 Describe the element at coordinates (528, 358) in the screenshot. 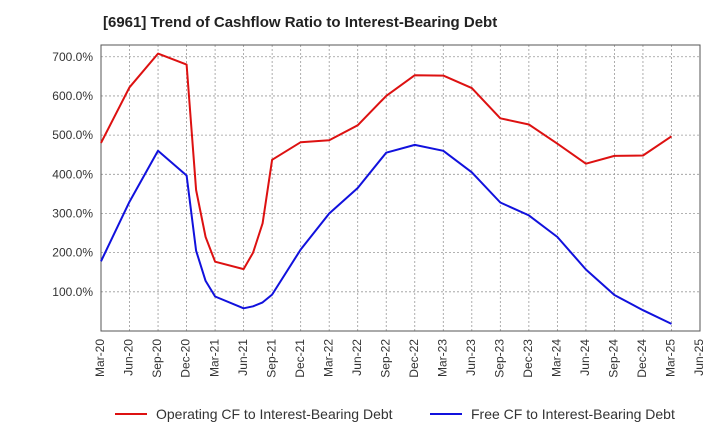

I see `x-tick-label: Dec-23` at that location.